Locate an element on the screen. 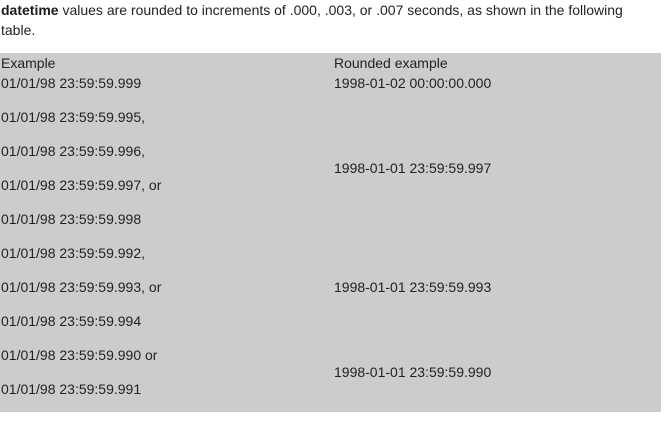 Image resolution: width=666 pixels, height=421 pixels. datetime-term: datetime is located at coordinates (30, 10).